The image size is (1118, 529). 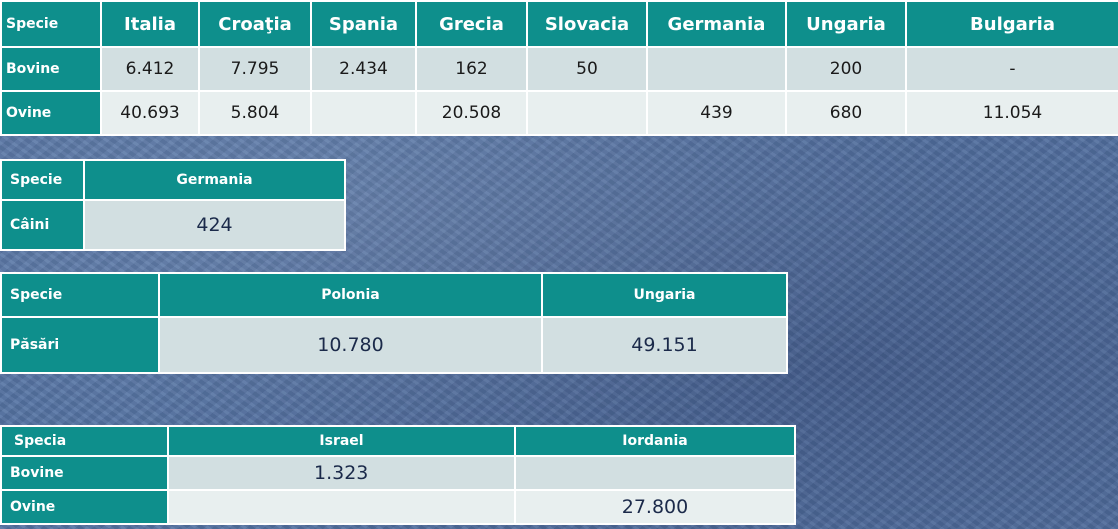 What do you see at coordinates (587, 69) in the screenshot?
I see `table-cell: 50` at bounding box center [587, 69].